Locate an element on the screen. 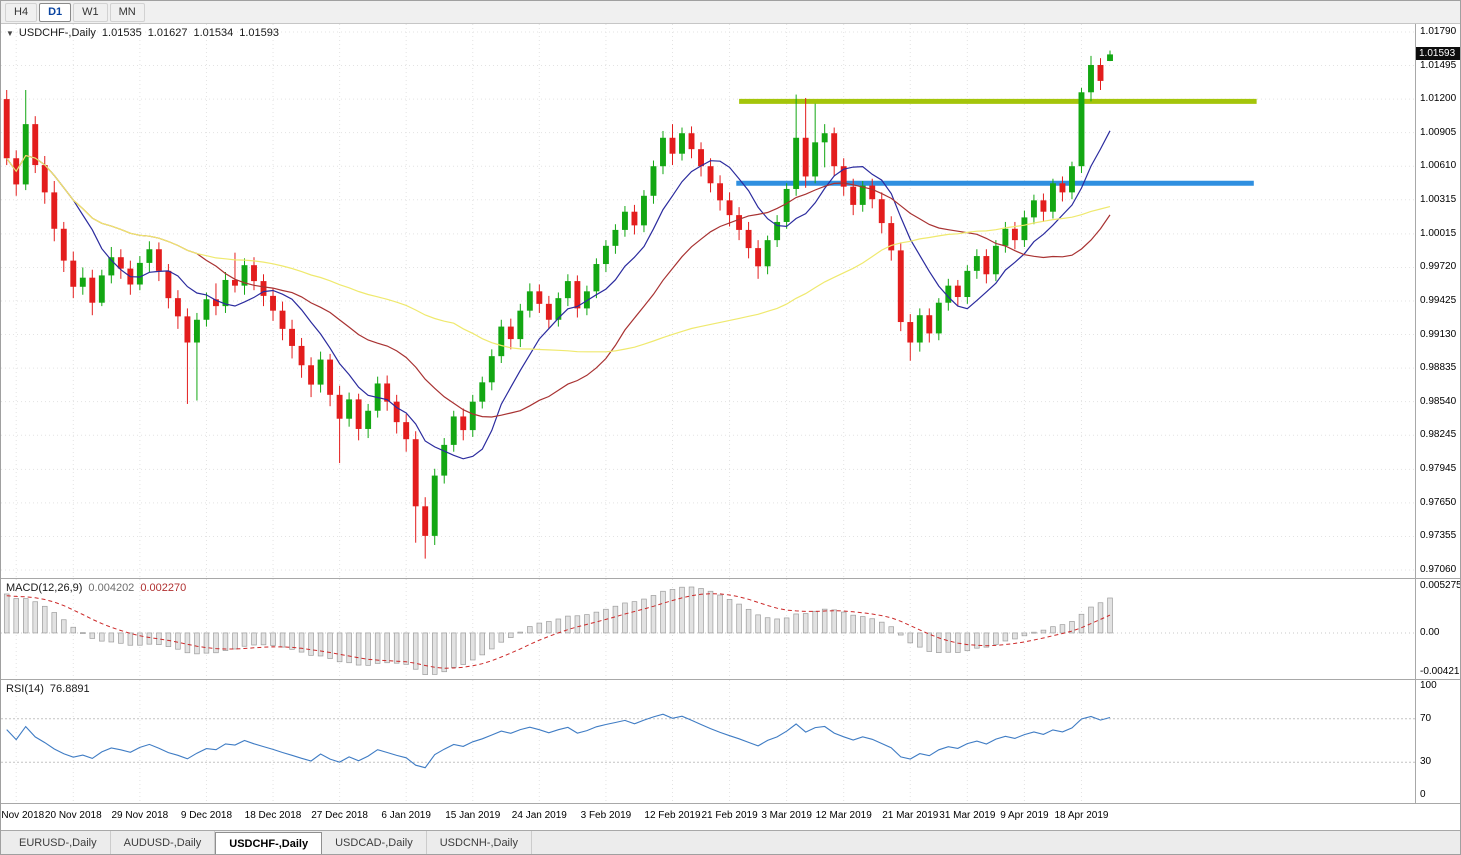 Image resolution: width=1461 pixels, height=855 pixels. timeframe-tab-d1: D1 is located at coordinates (55, 12).